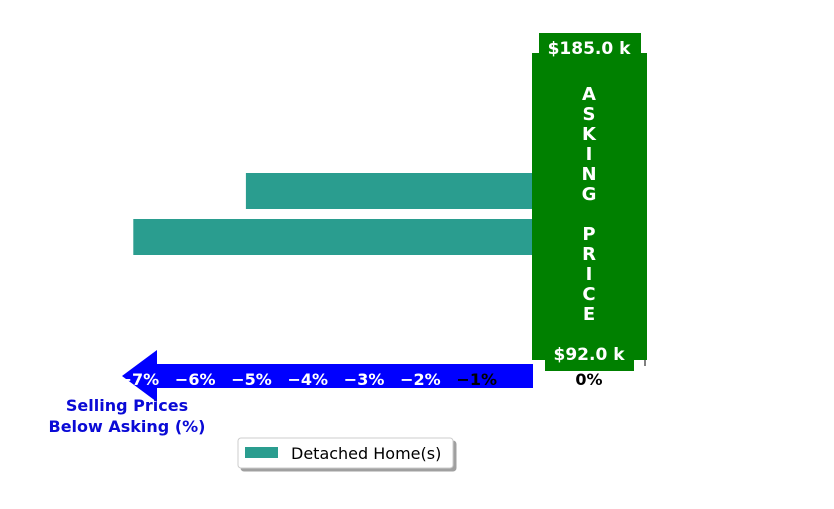 The height and width of the screenshot is (509, 834). I want to click on asking-price-letter: P, so click(588, 234).